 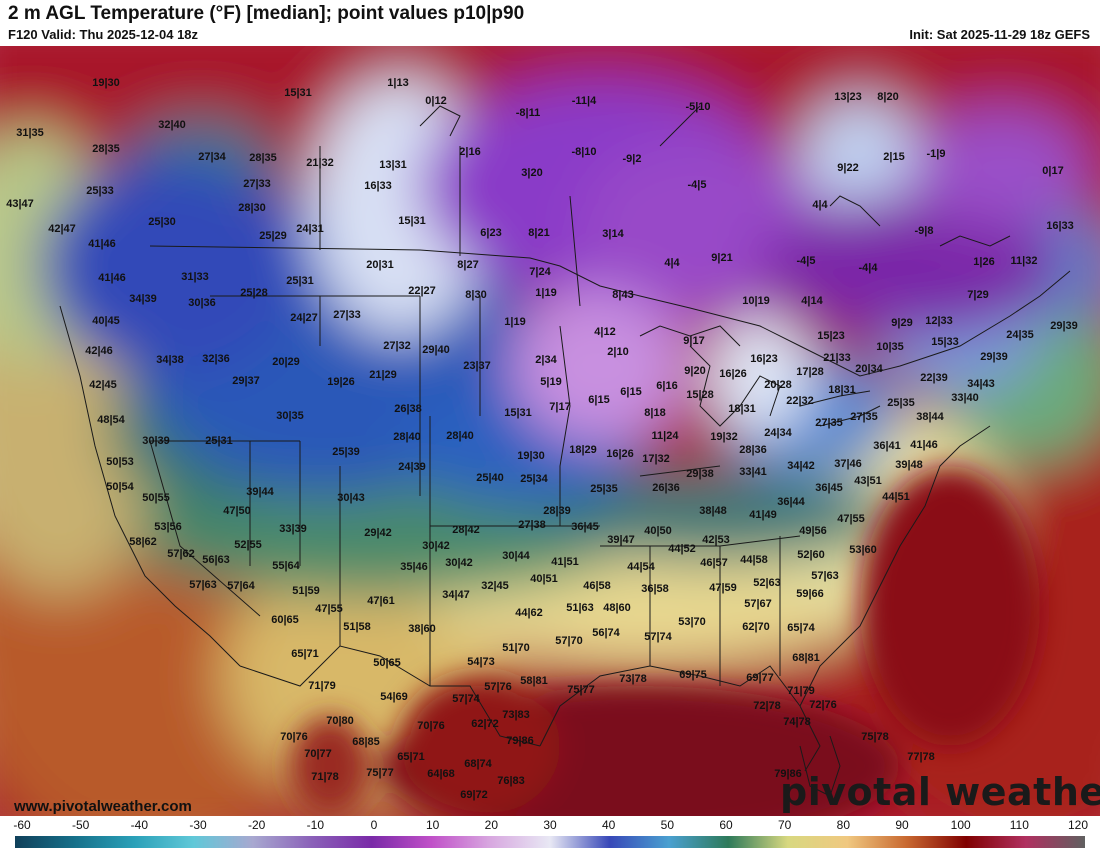 What do you see at coordinates (357, 627) in the screenshot?
I see `point-value: 51|58` at bounding box center [357, 627].